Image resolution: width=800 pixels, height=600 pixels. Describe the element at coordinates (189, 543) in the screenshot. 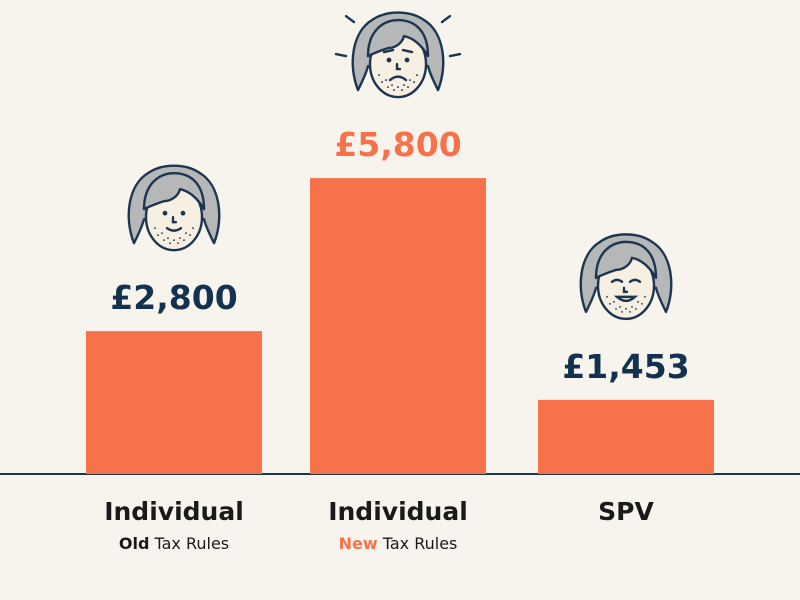

I see `subtitle-text-1: Tax Rules` at that location.